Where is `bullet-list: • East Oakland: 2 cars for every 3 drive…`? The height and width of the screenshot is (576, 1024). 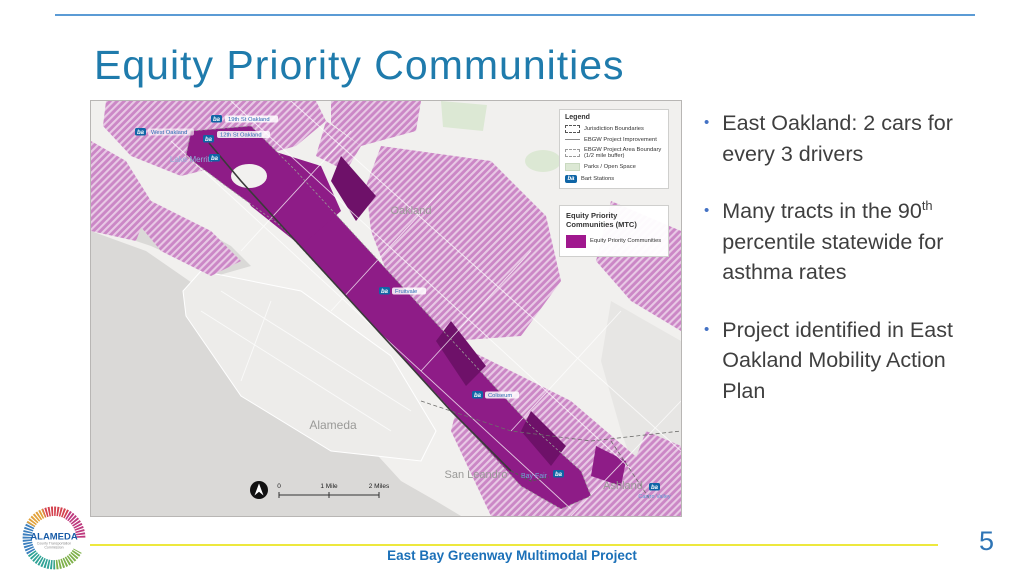
bullet-list: • East Oakland: 2 cars for every 3 drive… is located at coordinates (840, 270).